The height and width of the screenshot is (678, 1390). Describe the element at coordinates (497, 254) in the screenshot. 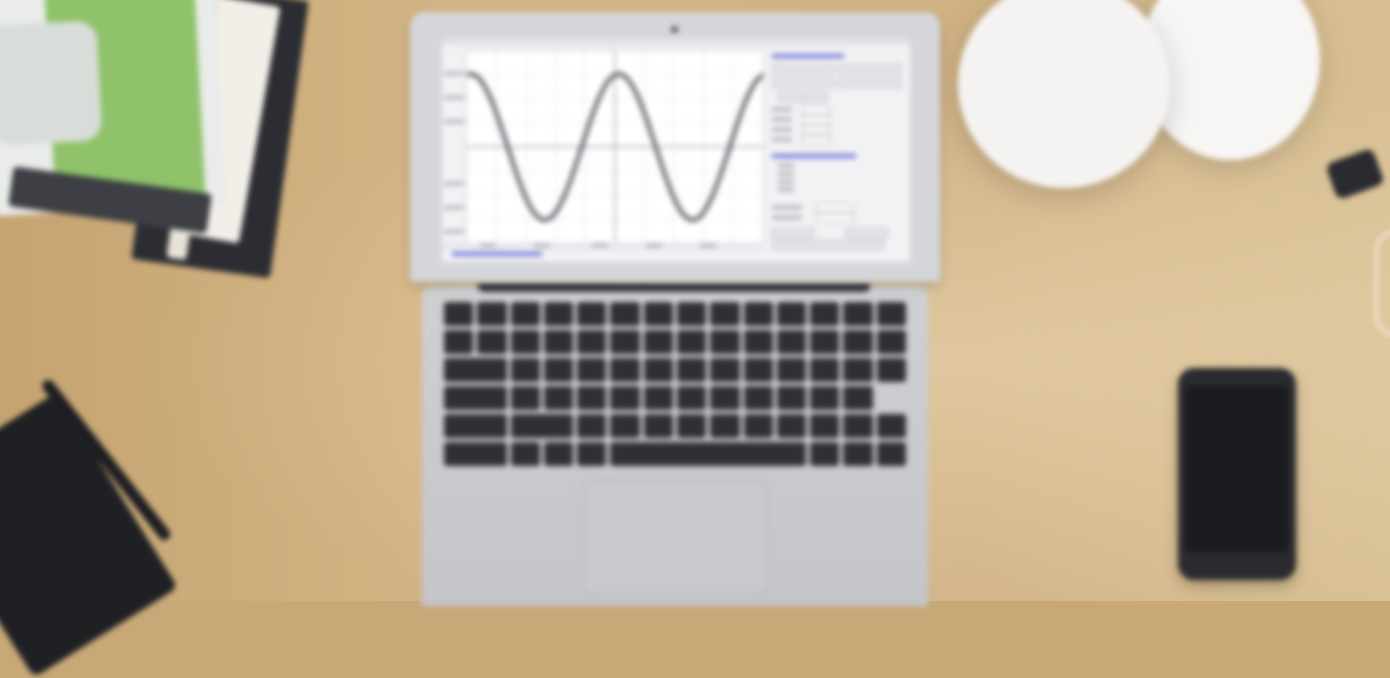

I see `bottom-link` at that location.